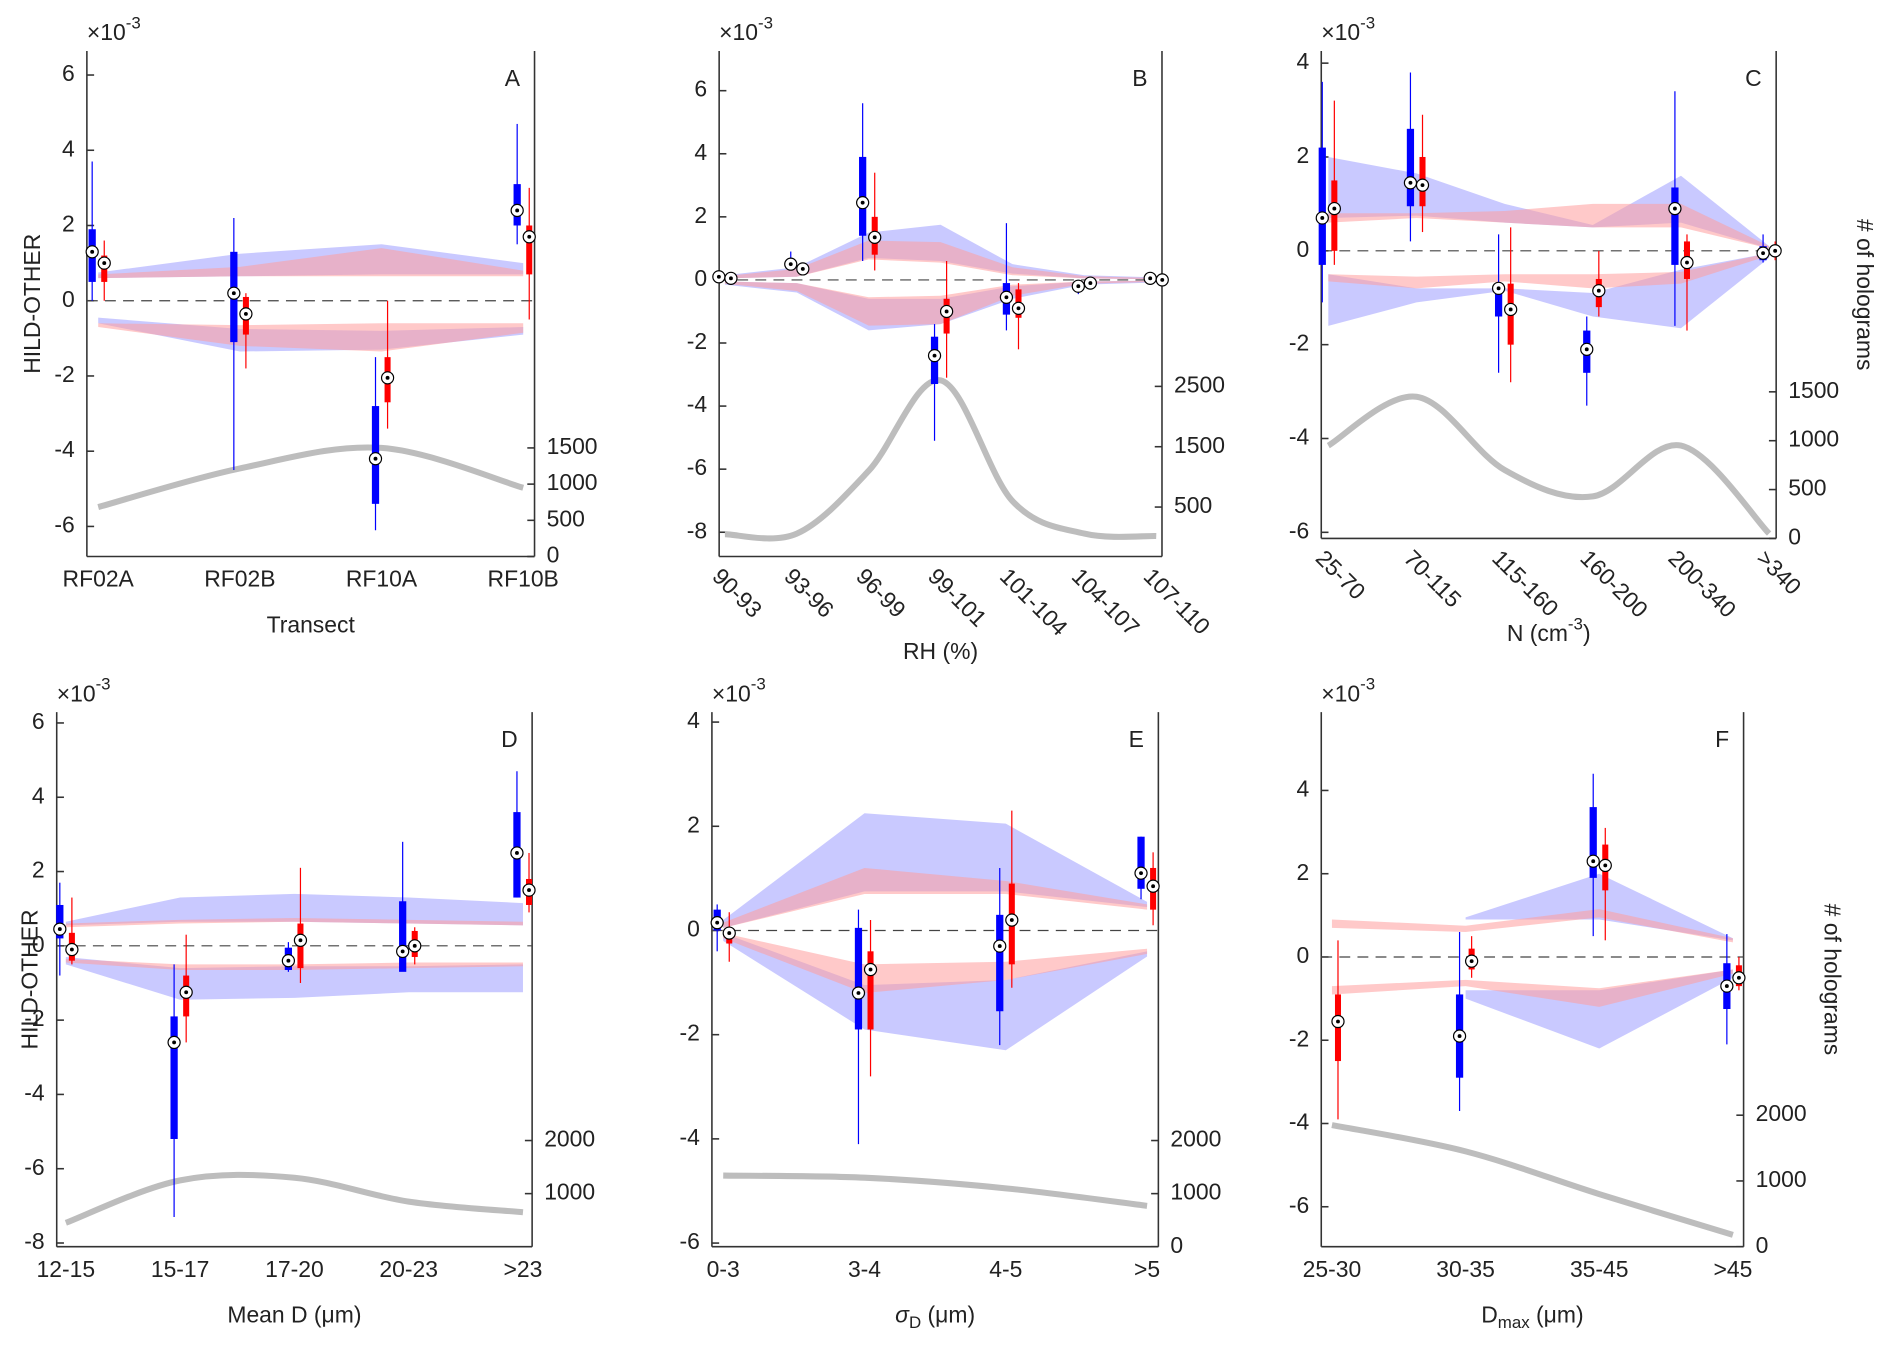 The height and width of the screenshot is (1358, 1892). Describe the element at coordinates (1136, 739) in the screenshot. I see `panel-label: E` at that location.